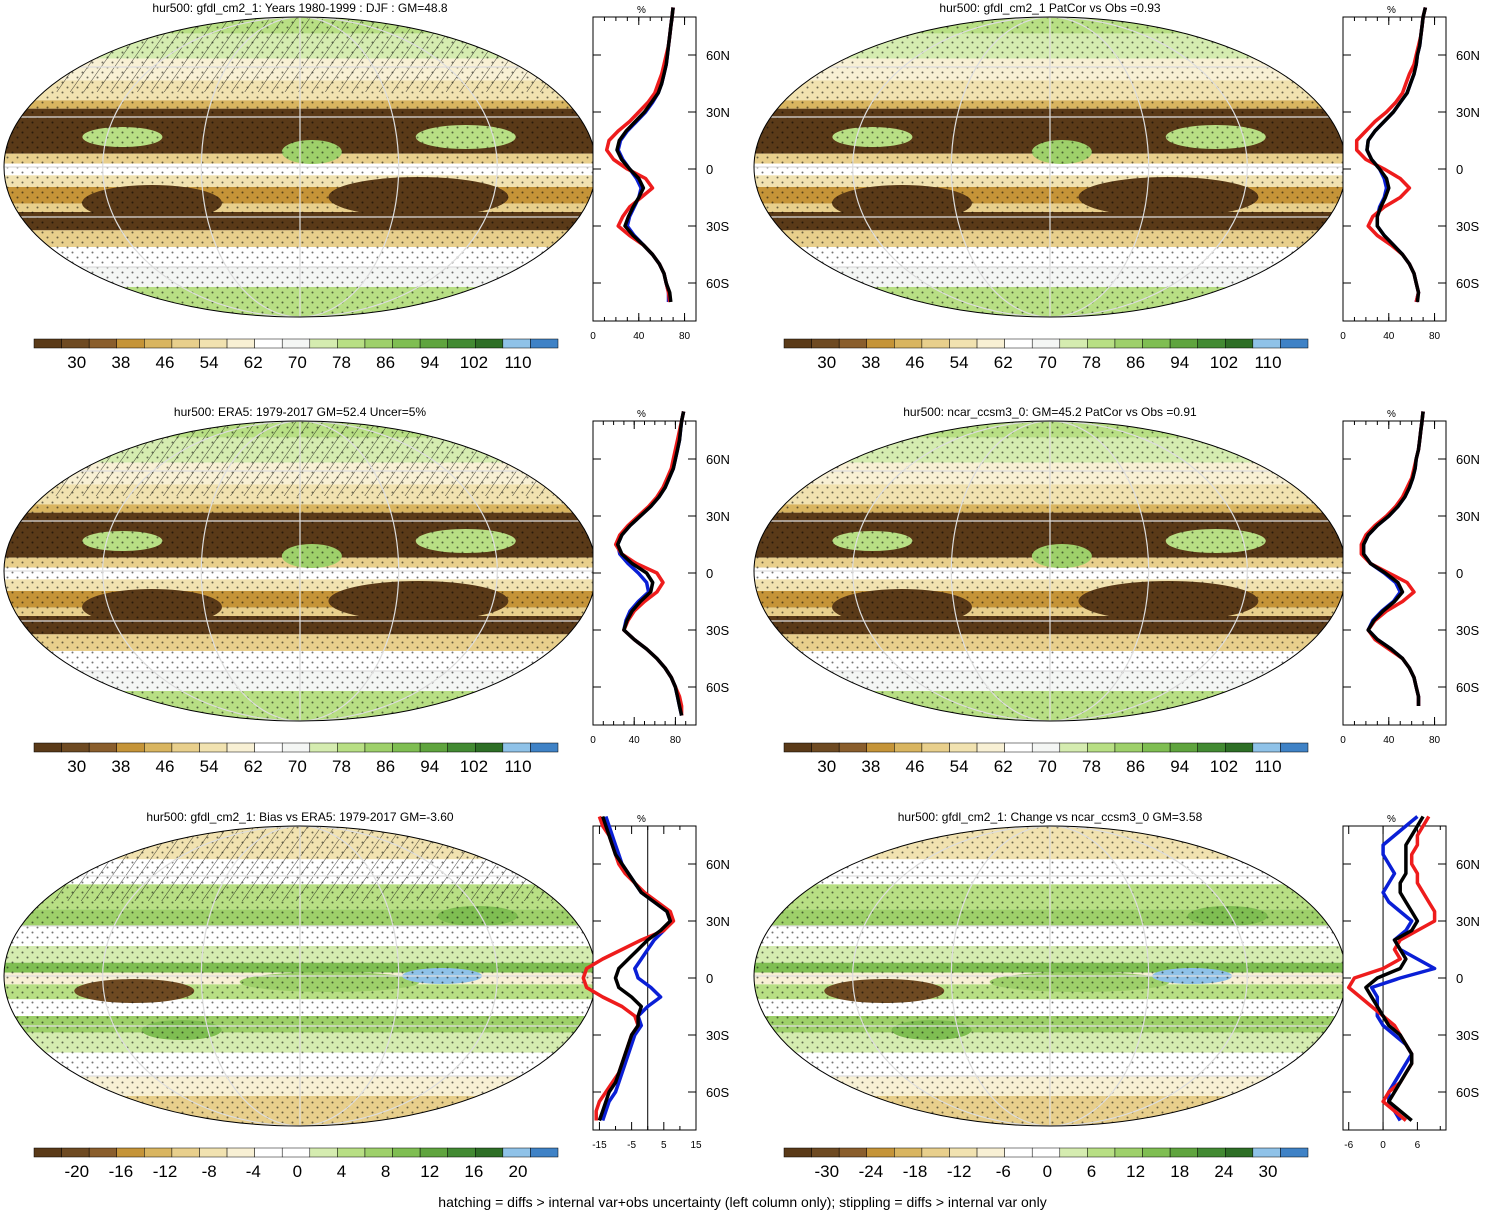  Describe the element at coordinates (1383, 1145) in the screenshot. I see `profile-xtick-label: 0` at that location.